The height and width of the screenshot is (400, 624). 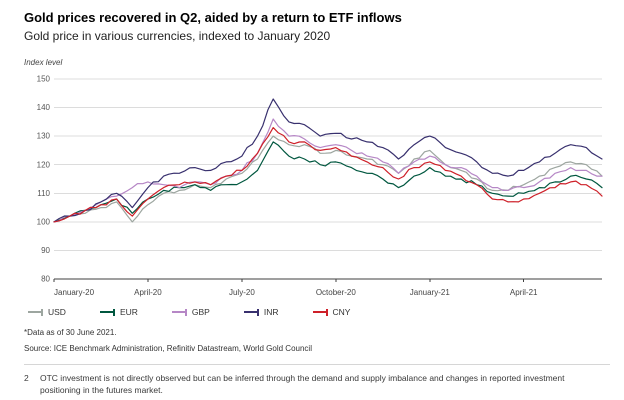 I want to click on legend-label-gbp: GBP, so click(x=200, y=312).